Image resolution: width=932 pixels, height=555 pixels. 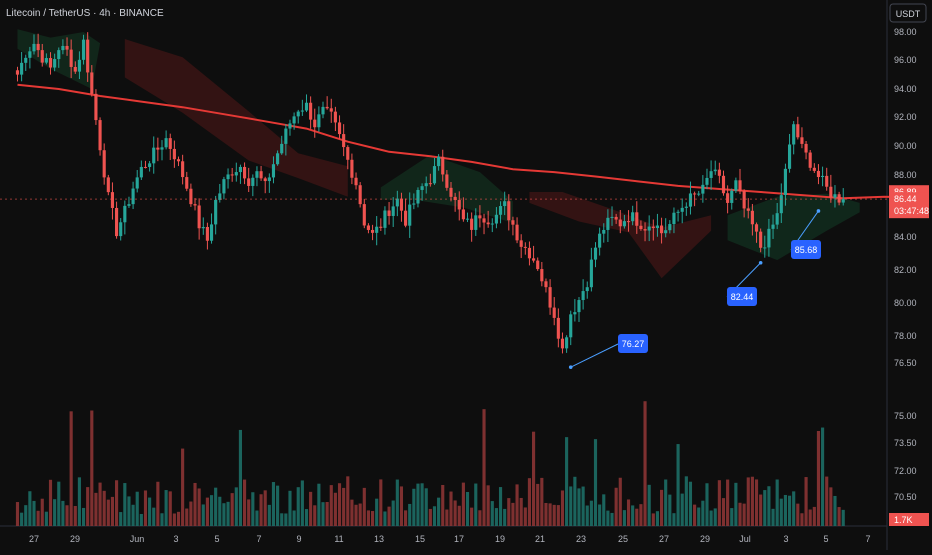 I want to click on time-axis: 27 29 Jun 3 5 7 9 11 13 15 17 19 21 23 25 27 29 Jul 3 5 7, so click(x=450, y=539).